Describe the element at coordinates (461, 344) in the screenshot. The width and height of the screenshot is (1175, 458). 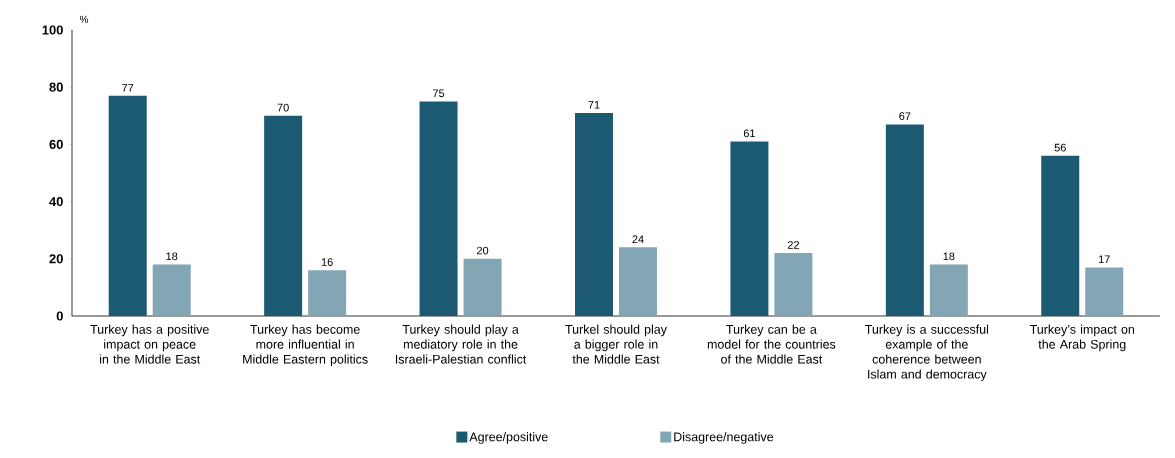
I see `x-tick-label: Turkey should play a mediatory role in the Israeli-Palestian conflict` at that location.